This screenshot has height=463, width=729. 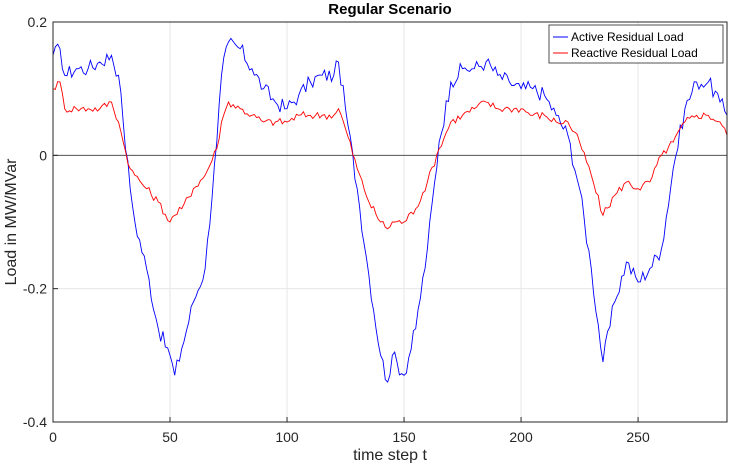 What do you see at coordinates (521, 437) in the screenshot?
I see `x-tick-label: 200` at bounding box center [521, 437].